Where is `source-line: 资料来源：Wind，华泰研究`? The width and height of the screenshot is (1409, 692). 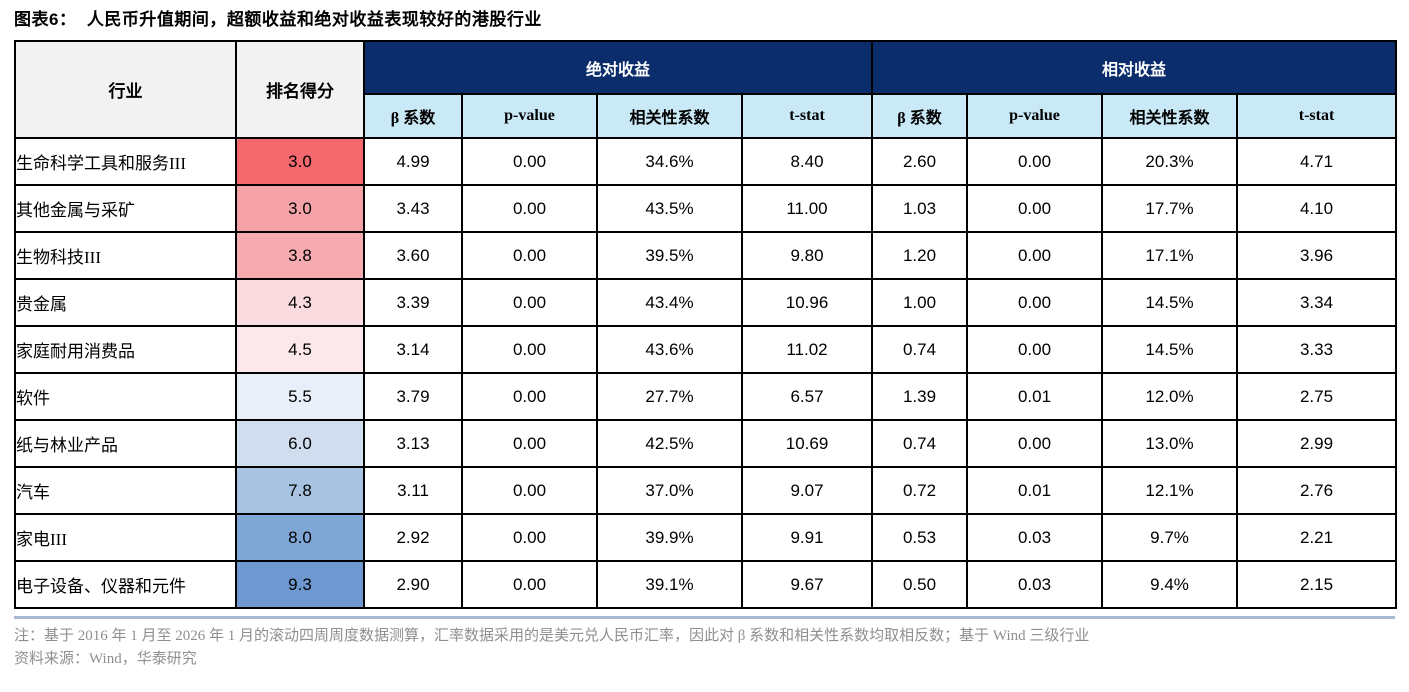 source-line: 资料来源：Wind，华泰研究 is located at coordinates (105, 659).